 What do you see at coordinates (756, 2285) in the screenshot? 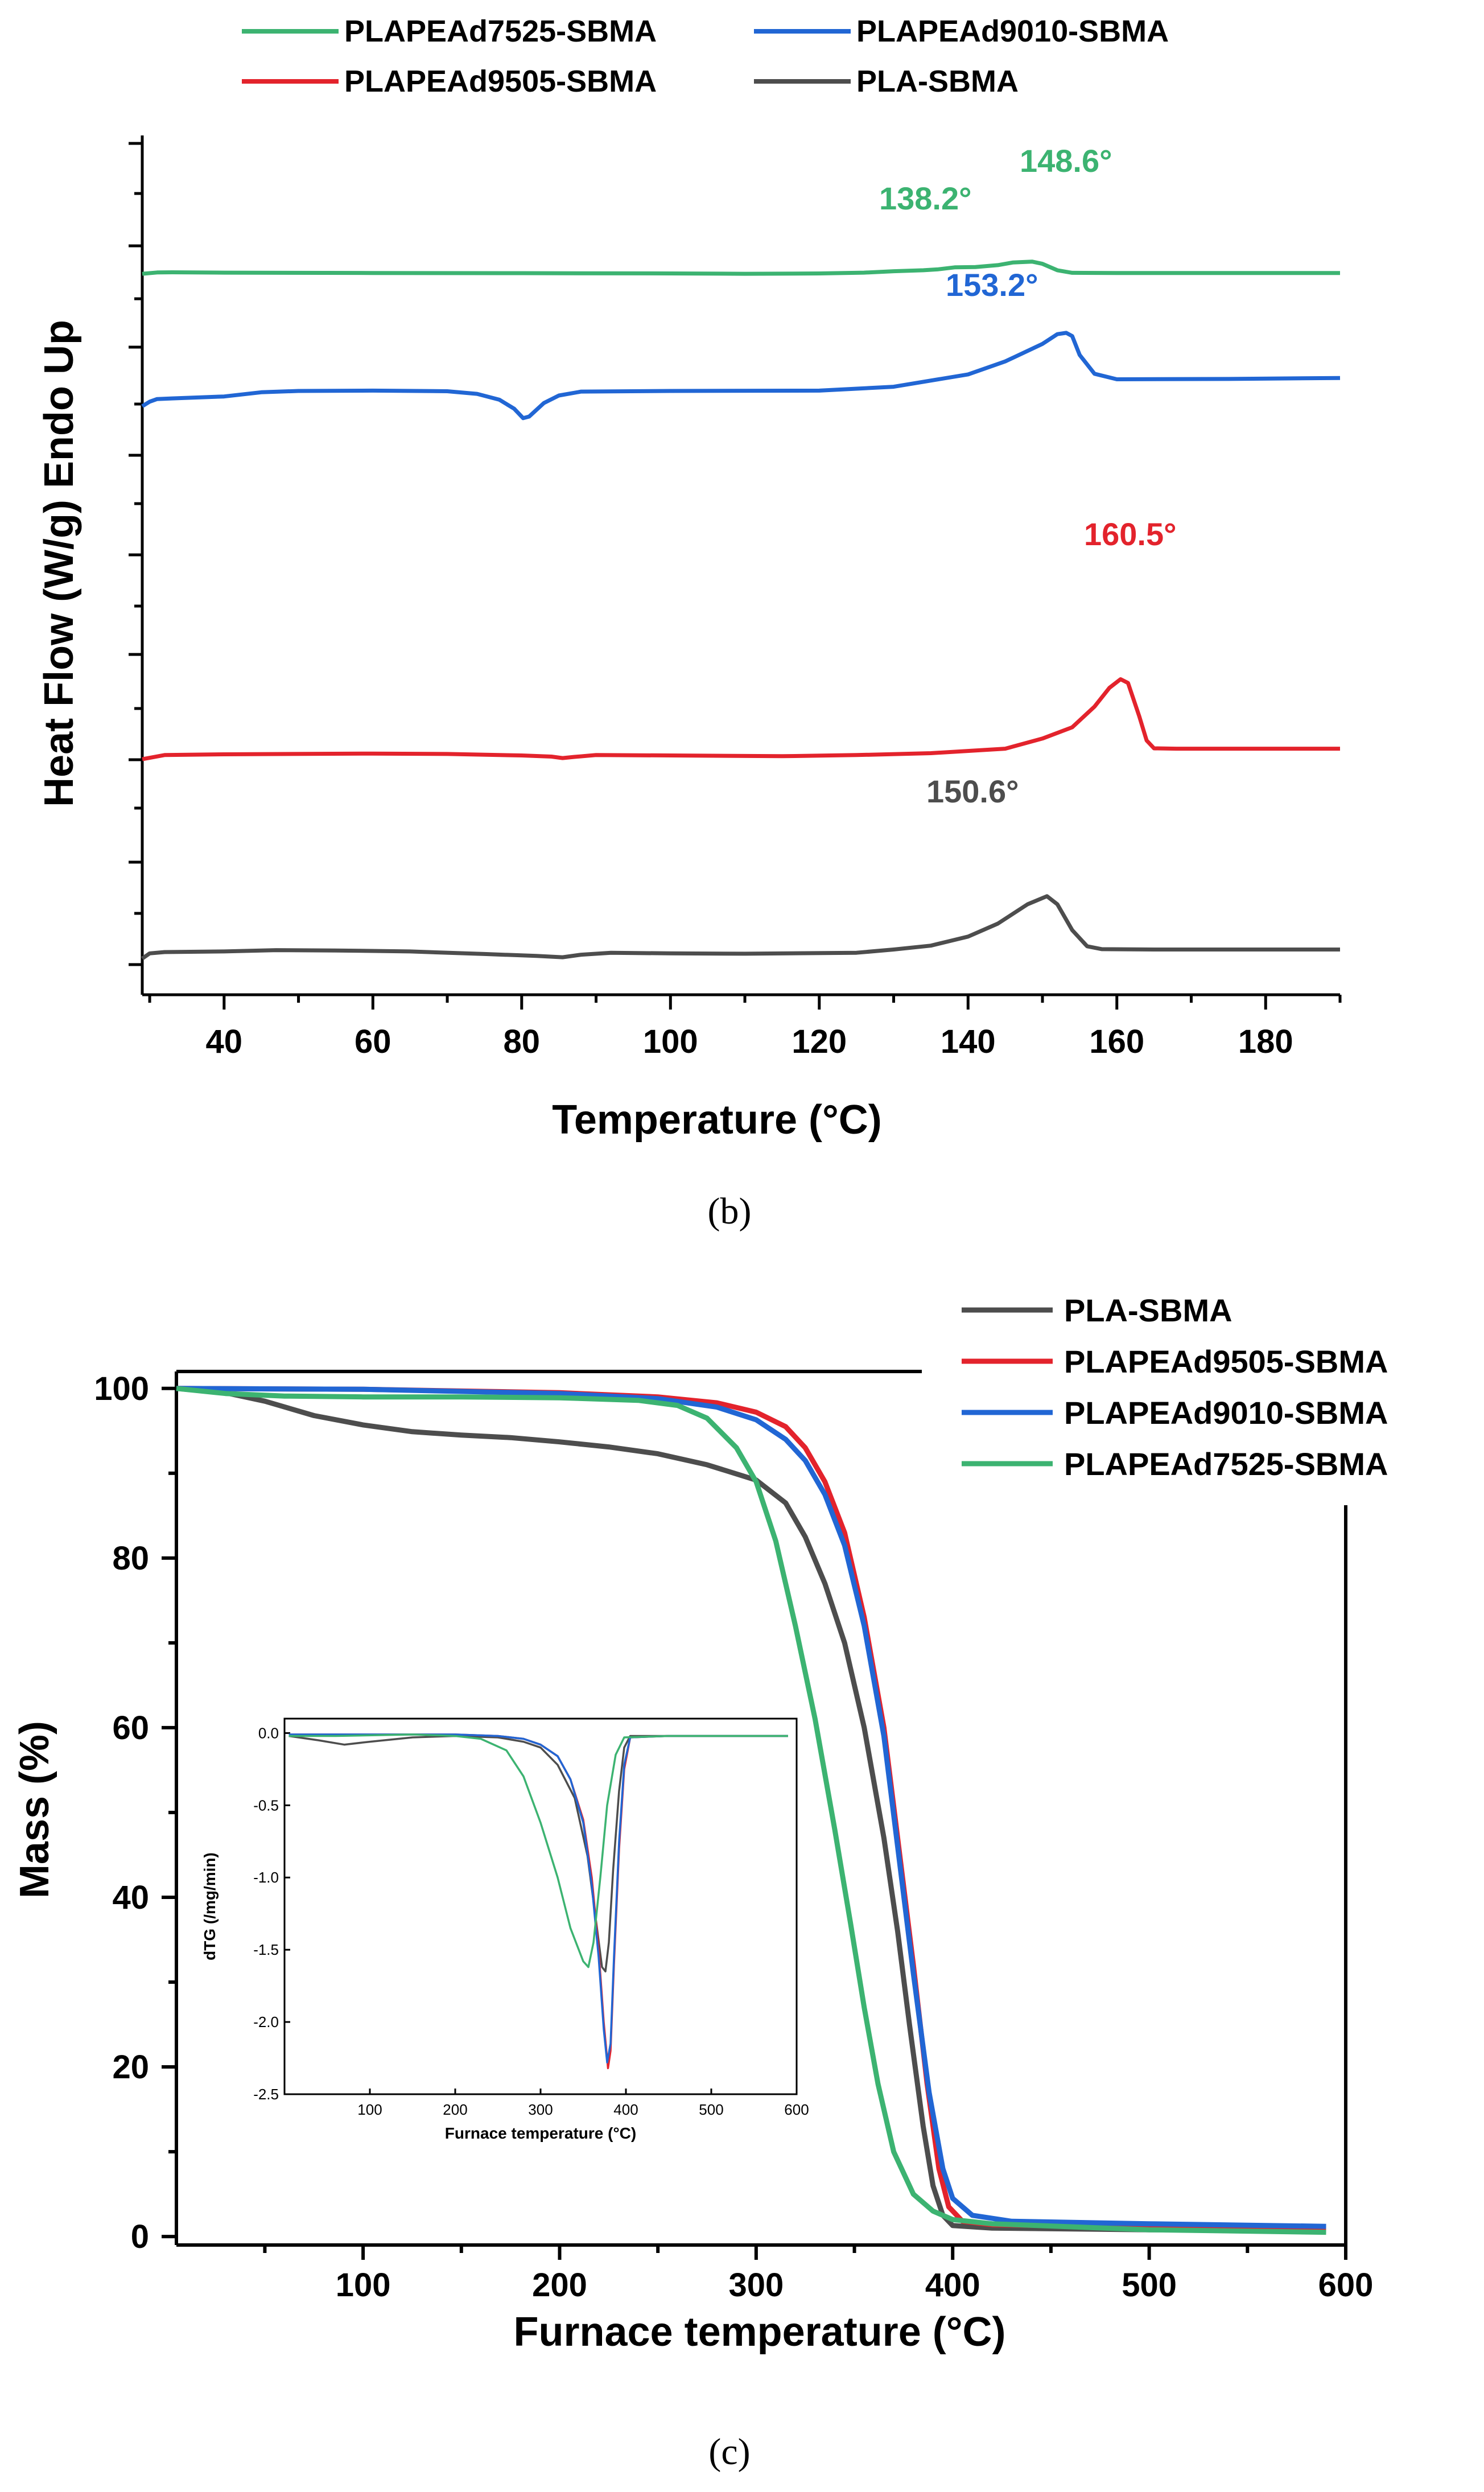
I see `tga-x-tick-label: 300` at bounding box center [756, 2285].